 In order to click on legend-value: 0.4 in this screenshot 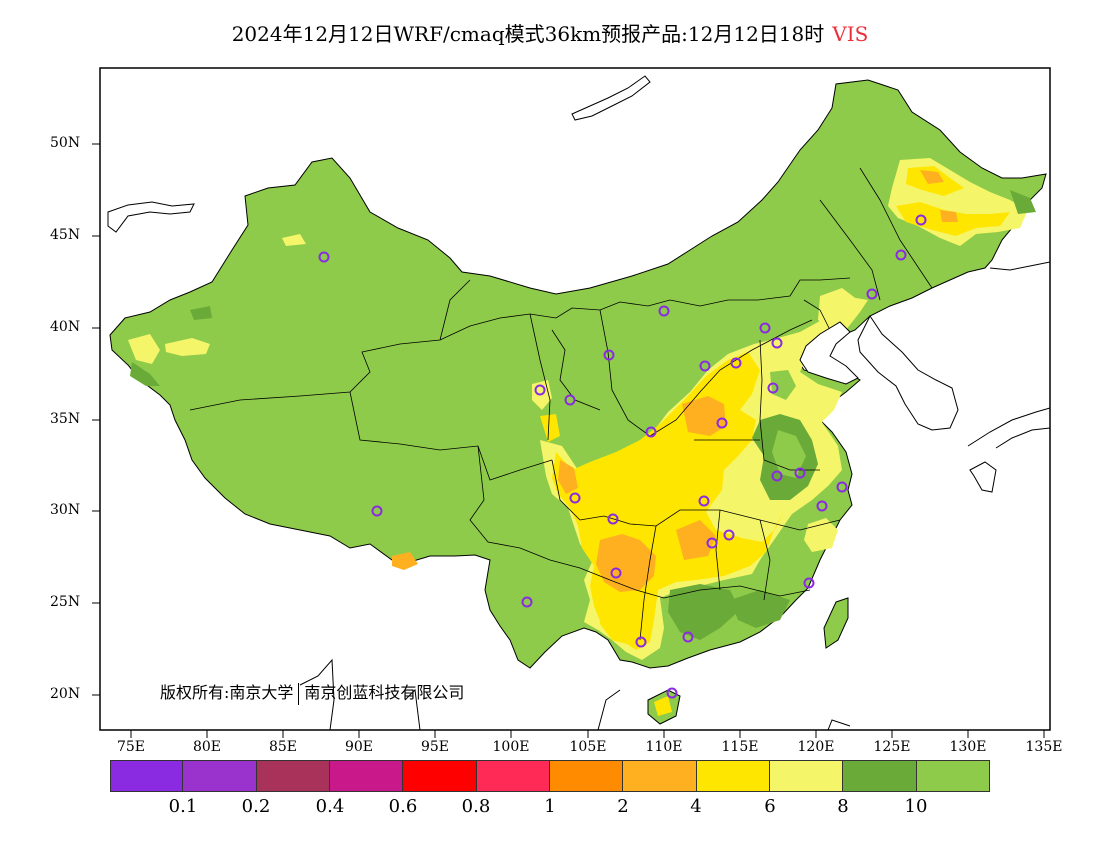, I will do `click(330, 806)`.